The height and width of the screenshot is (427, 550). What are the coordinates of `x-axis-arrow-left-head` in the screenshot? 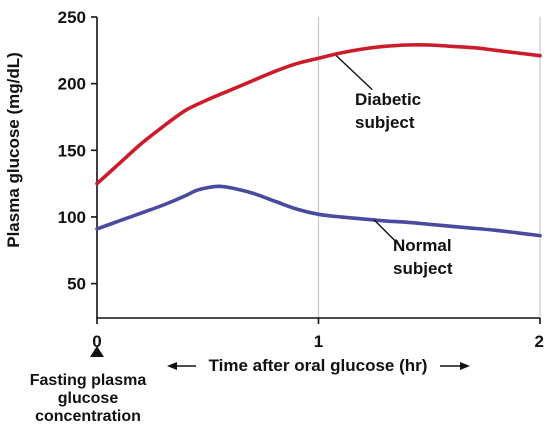 It's located at (172, 366).